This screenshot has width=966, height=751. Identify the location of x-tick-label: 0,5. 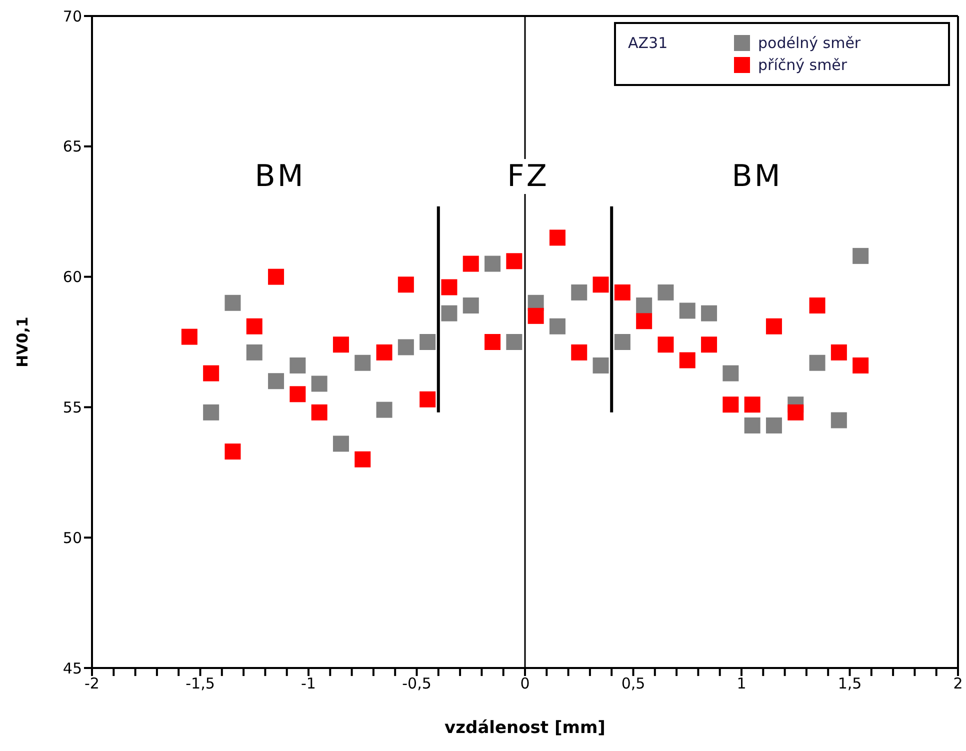
(633, 683).